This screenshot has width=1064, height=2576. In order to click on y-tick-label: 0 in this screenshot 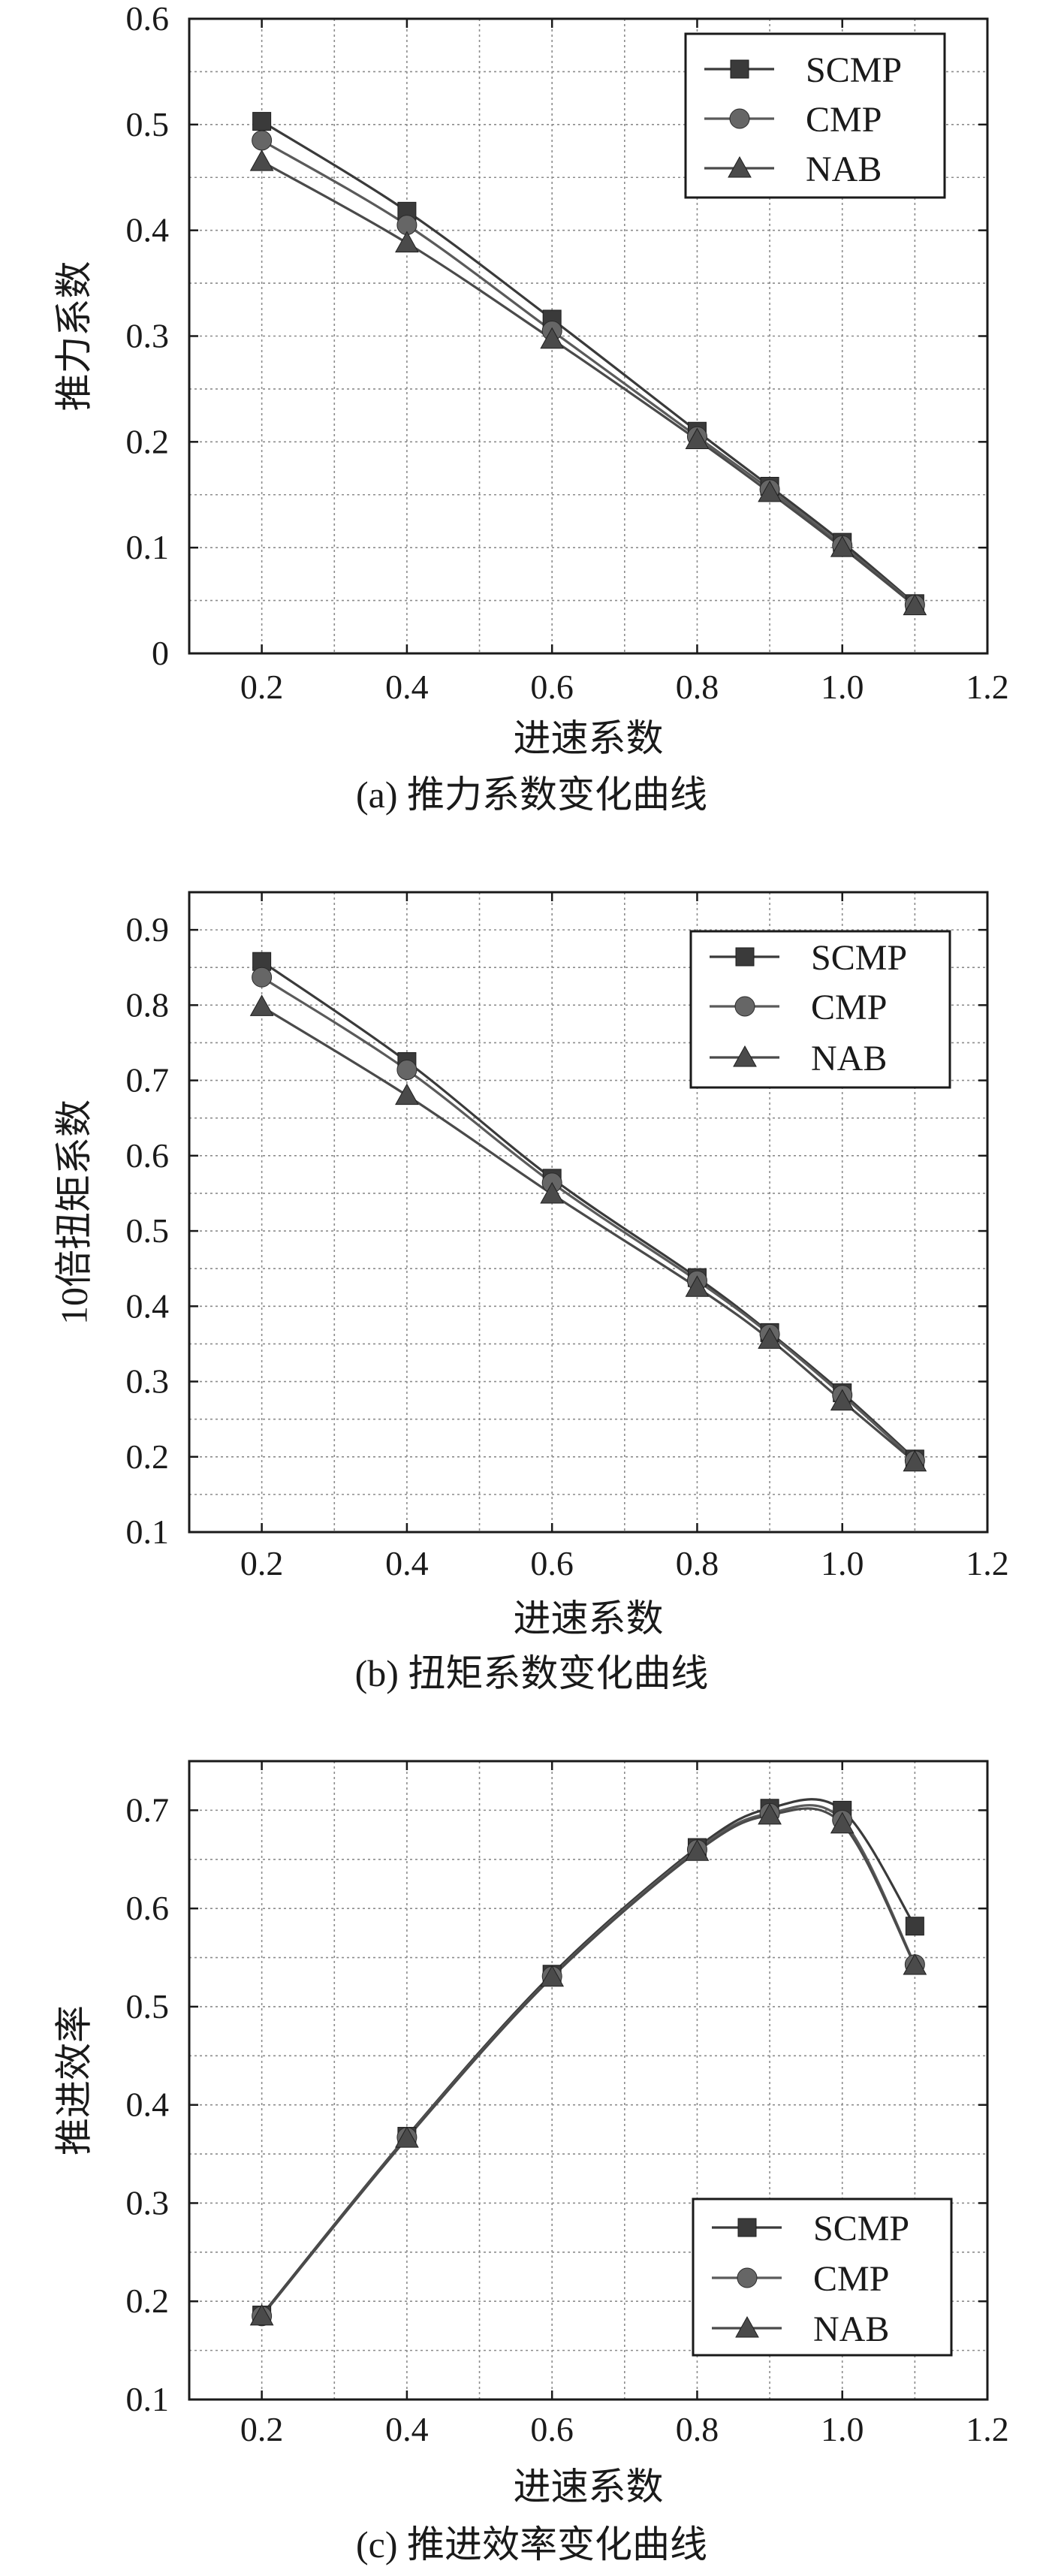, I will do `click(161, 653)`.